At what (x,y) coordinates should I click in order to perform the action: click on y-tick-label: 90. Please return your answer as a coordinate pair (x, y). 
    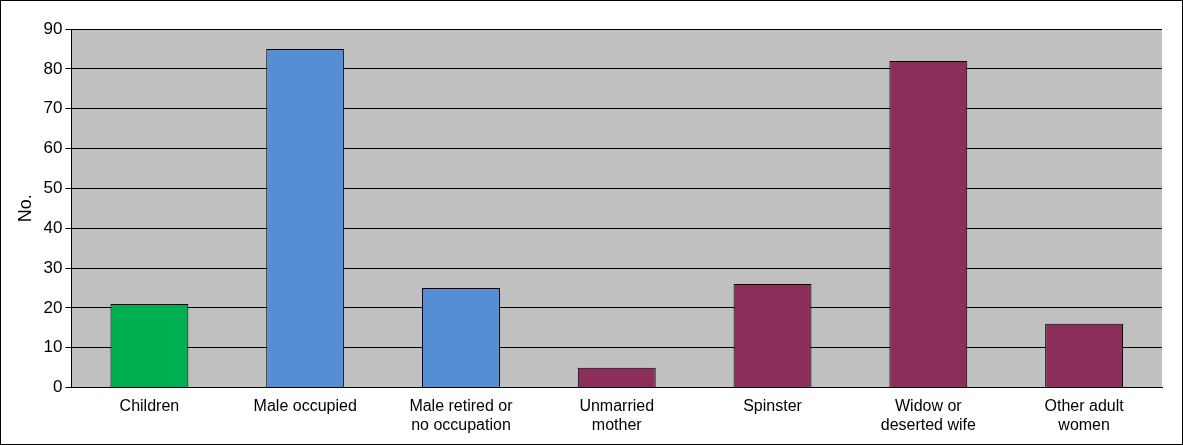
    Looking at the image, I should click on (53, 28).